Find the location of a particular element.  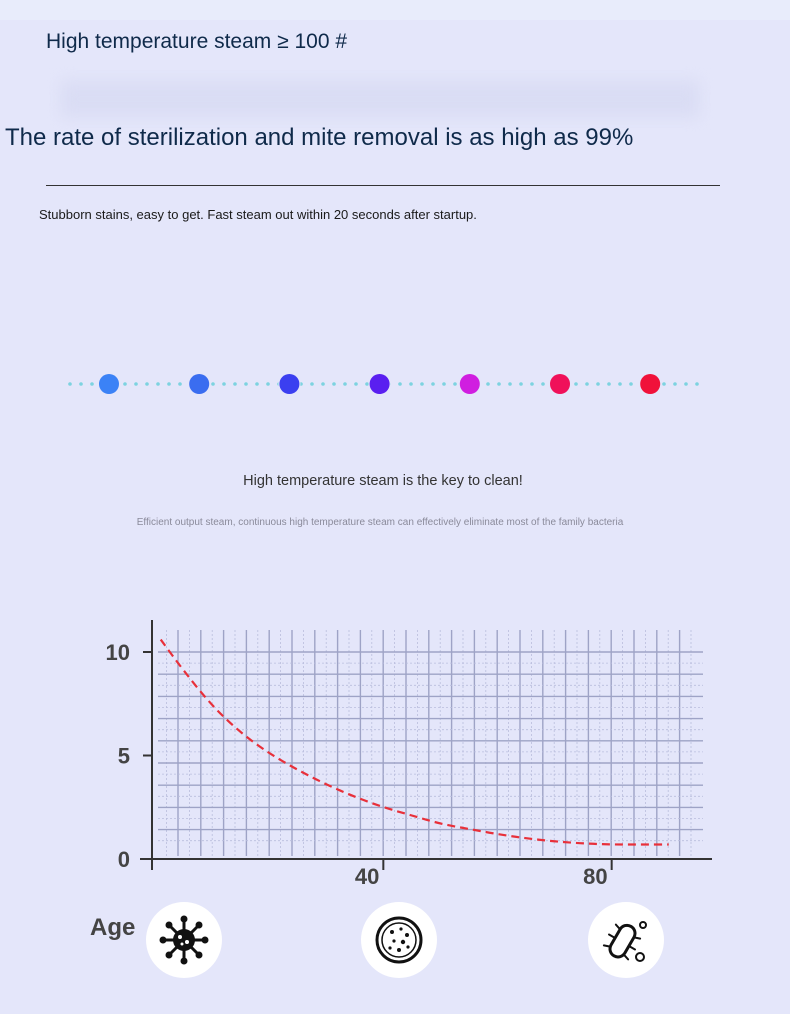

microbe-icon is located at coordinates (624, 941).